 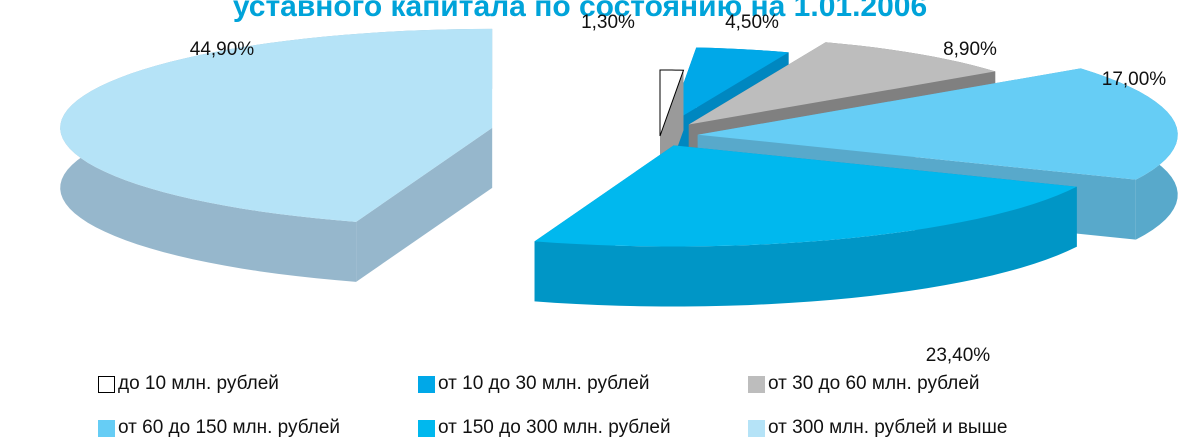 What do you see at coordinates (970, 49) in the screenshot?
I see `data-label-3: 8,90%` at bounding box center [970, 49].